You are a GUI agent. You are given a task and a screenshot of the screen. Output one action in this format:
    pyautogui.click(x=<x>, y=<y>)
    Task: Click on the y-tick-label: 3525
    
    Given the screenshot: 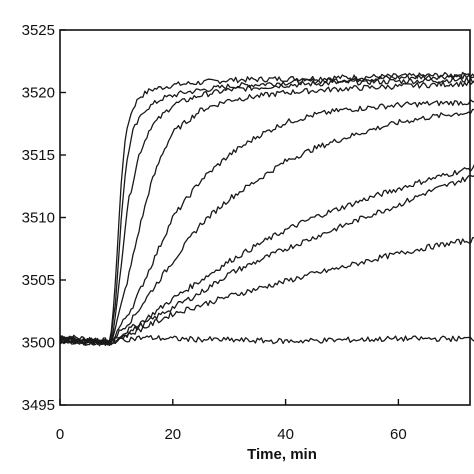 What is the action you would take?
    pyautogui.click(x=38, y=30)
    